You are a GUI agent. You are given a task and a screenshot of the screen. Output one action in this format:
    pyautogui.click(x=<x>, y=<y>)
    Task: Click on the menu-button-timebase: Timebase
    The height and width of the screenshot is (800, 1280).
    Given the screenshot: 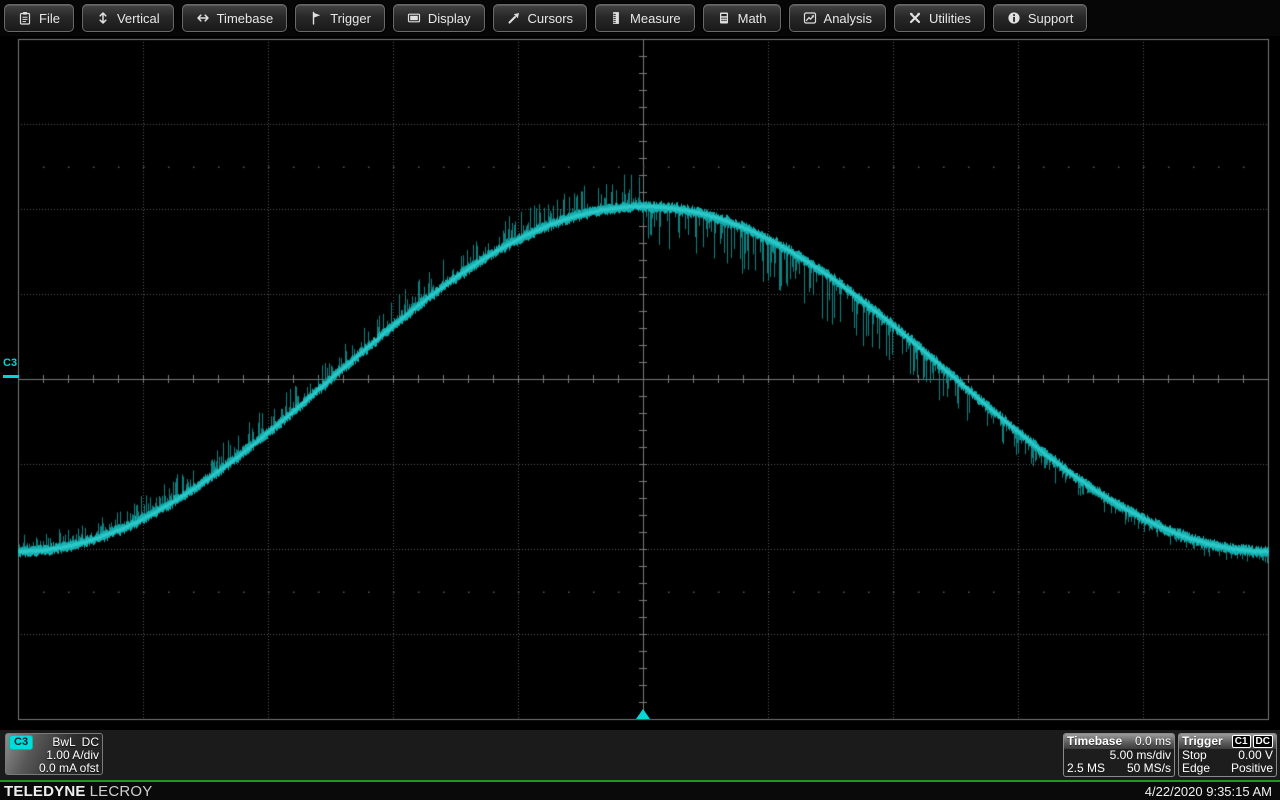 What is the action you would take?
    pyautogui.click(x=234, y=18)
    